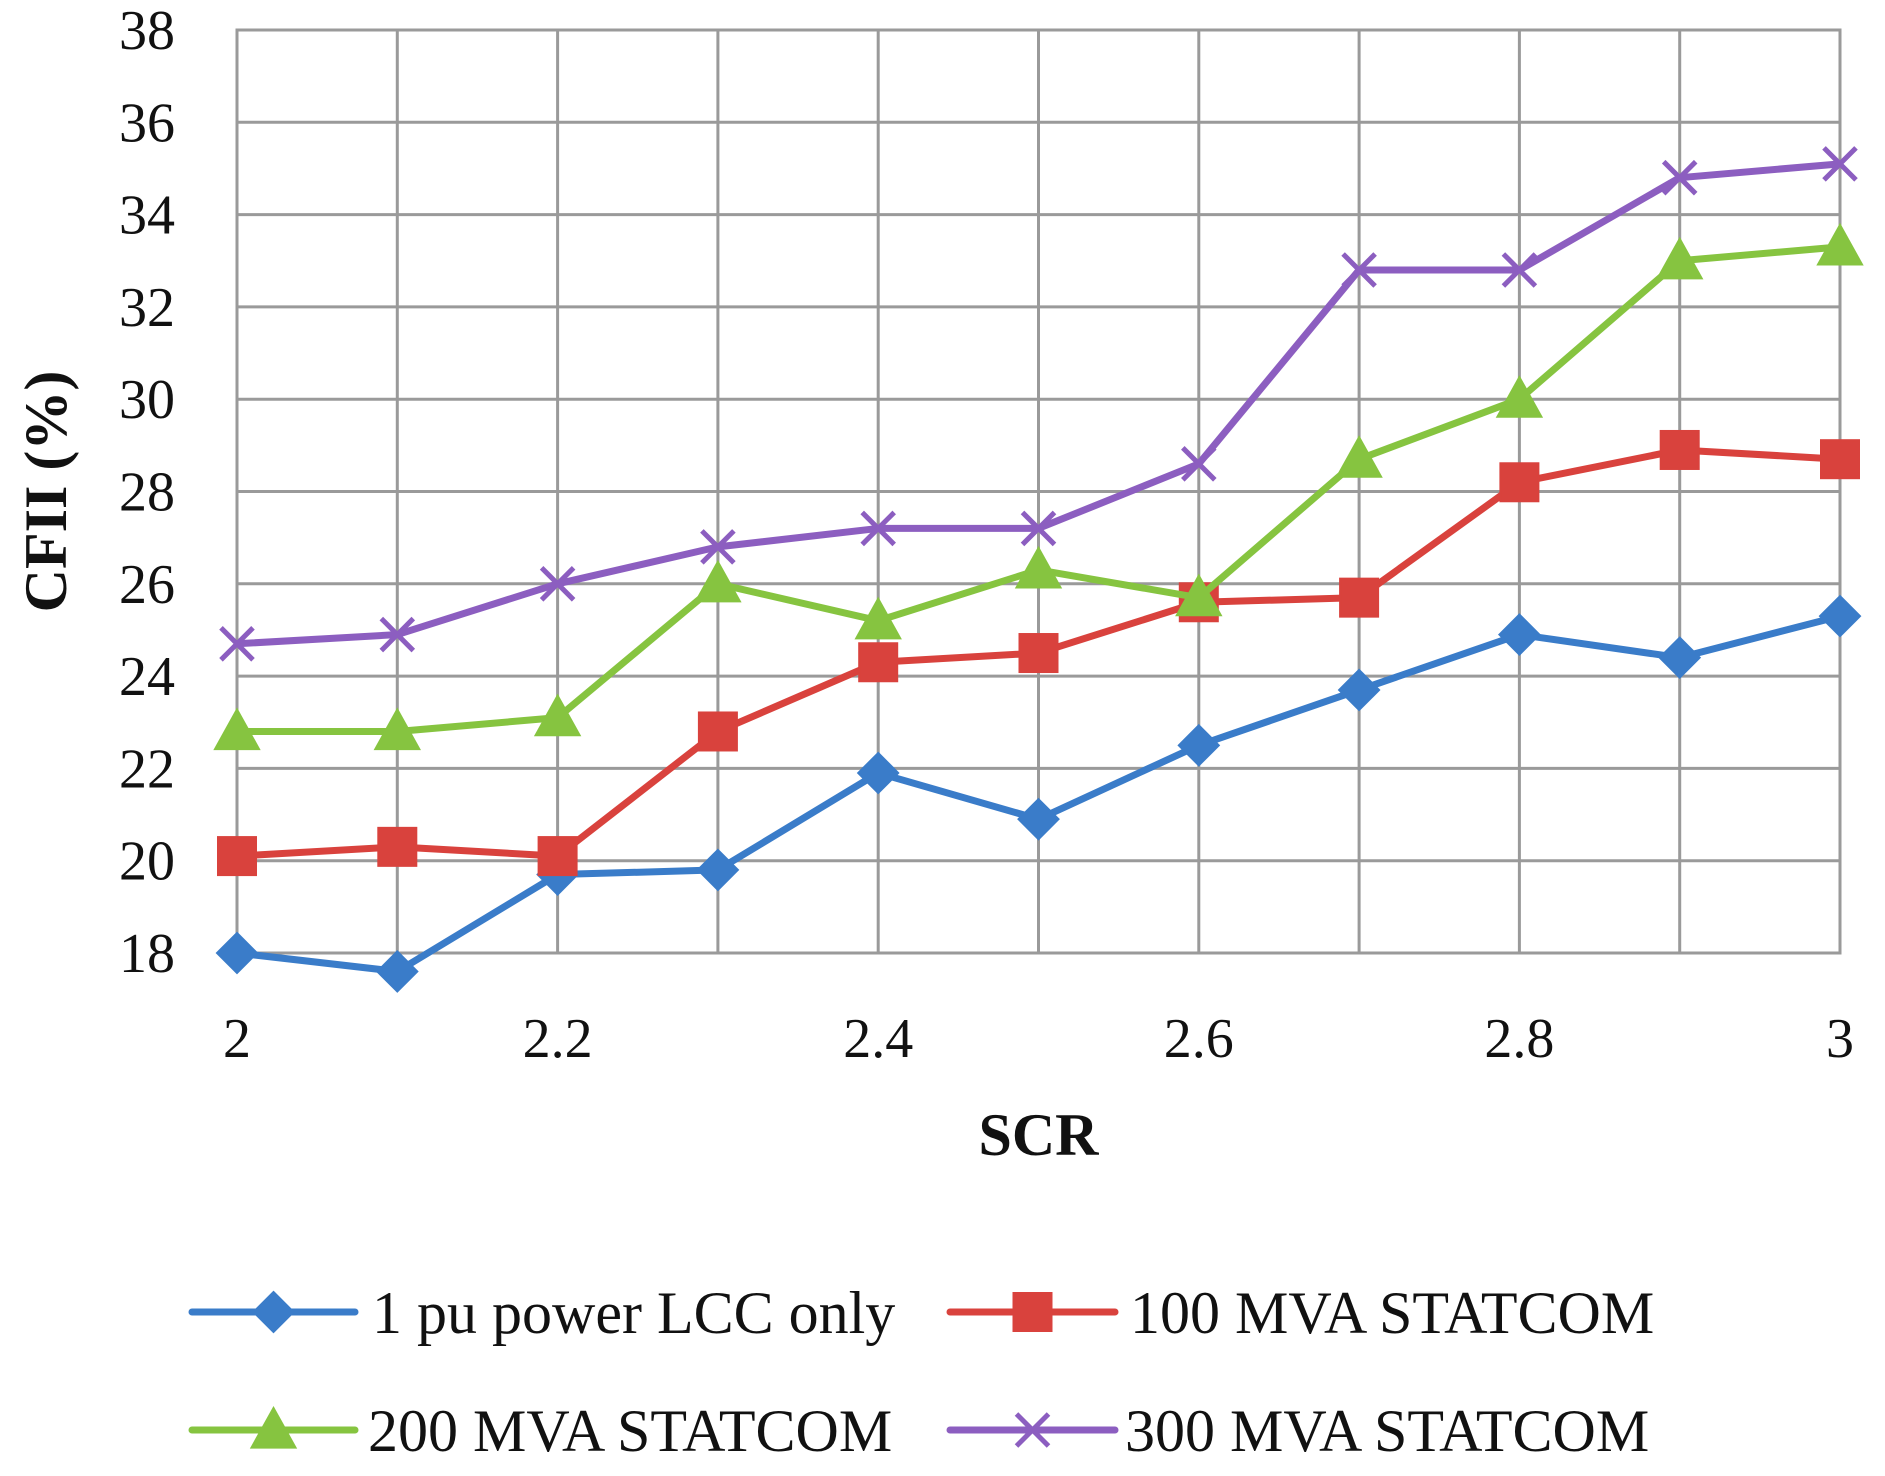 Image resolution: width=1885 pixels, height=1476 pixels. What do you see at coordinates (1038, 1135) in the screenshot?
I see `x-axis-title: SCR` at bounding box center [1038, 1135].